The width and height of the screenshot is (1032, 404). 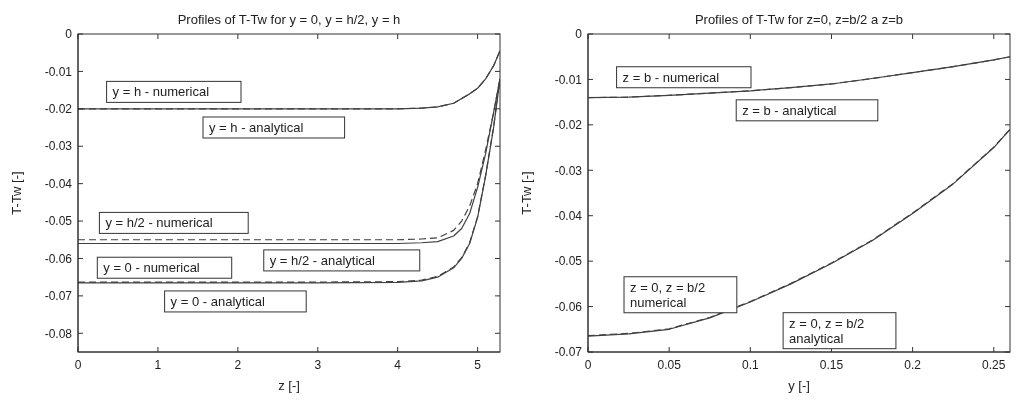 What do you see at coordinates (668, 294) in the screenshot?
I see `annotation: z = 0, z = b/2 numerical` at bounding box center [668, 294].